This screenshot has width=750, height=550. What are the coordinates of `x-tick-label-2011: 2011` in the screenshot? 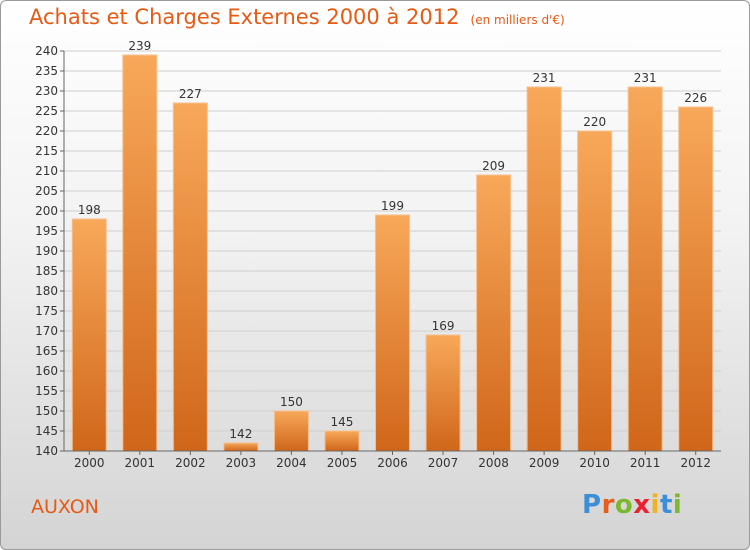 It's located at (645, 463).